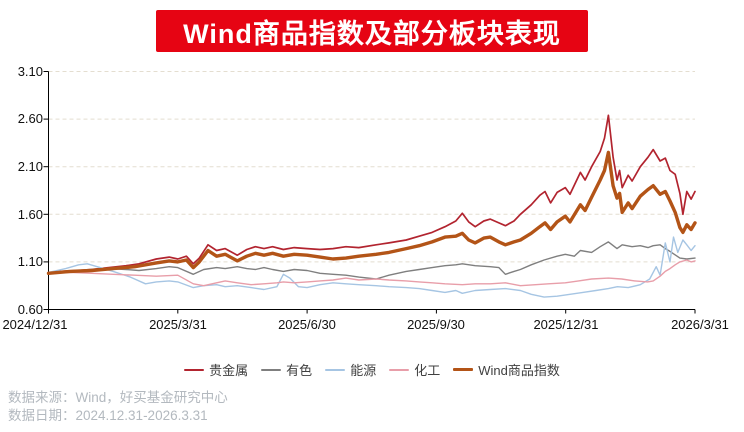 This screenshot has width=744, height=432. Describe the element at coordinates (229, 370) in the screenshot. I see `legend-label: 贵金属` at that location.